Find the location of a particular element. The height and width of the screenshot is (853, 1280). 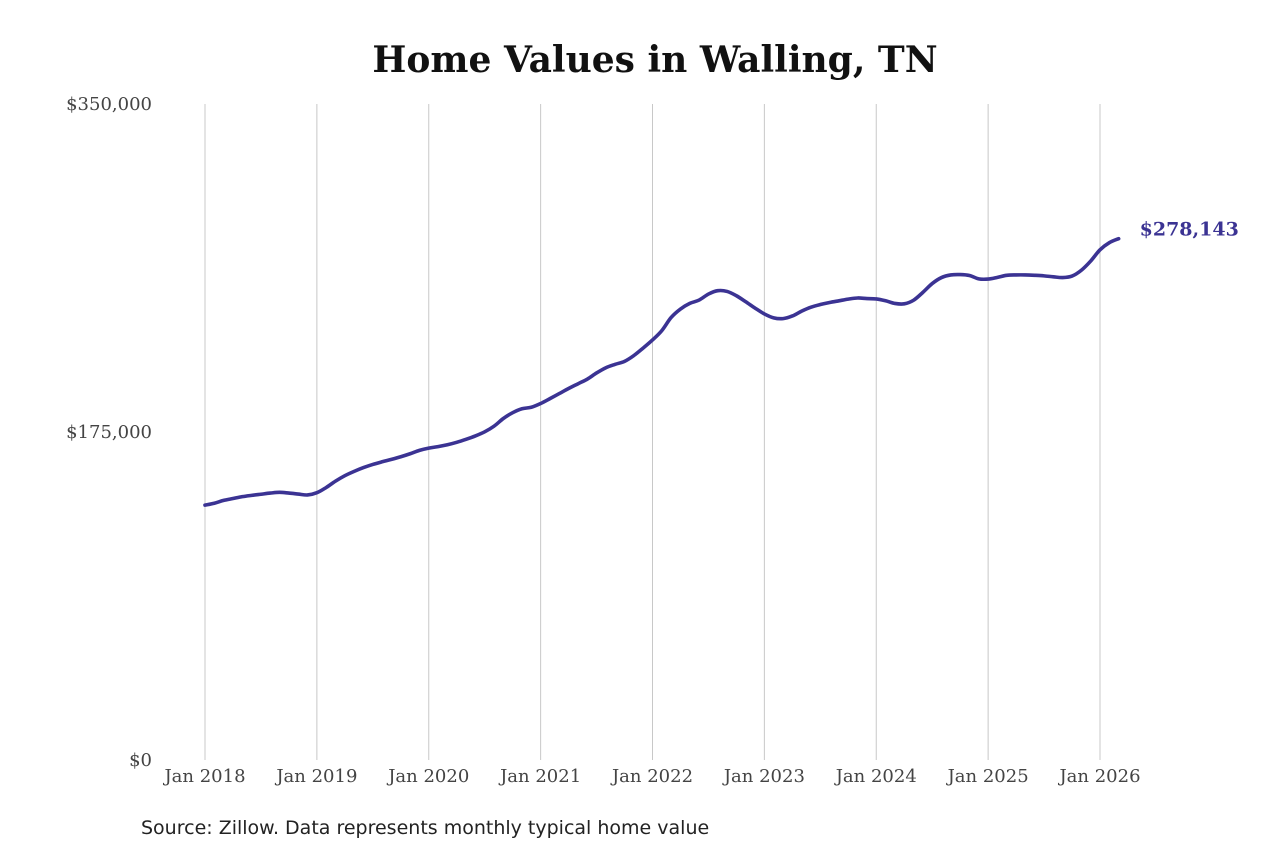

x-tick-label: Jan 2018 is located at coordinates (203, 776).